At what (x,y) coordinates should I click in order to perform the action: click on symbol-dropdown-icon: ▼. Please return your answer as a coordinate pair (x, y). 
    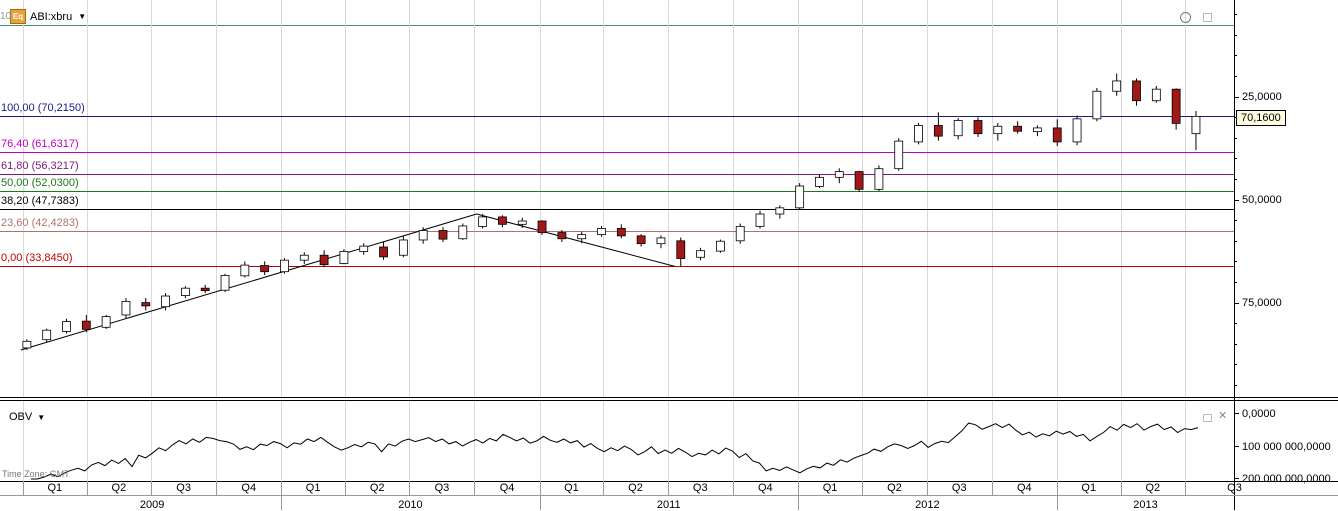
    Looking at the image, I should click on (82, 16).